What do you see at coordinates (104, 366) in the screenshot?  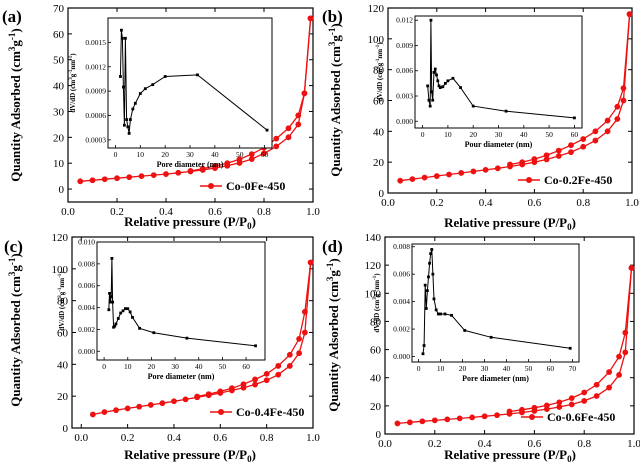 I see `inset-x-tick-label: 0` at bounding box center [104, 366].